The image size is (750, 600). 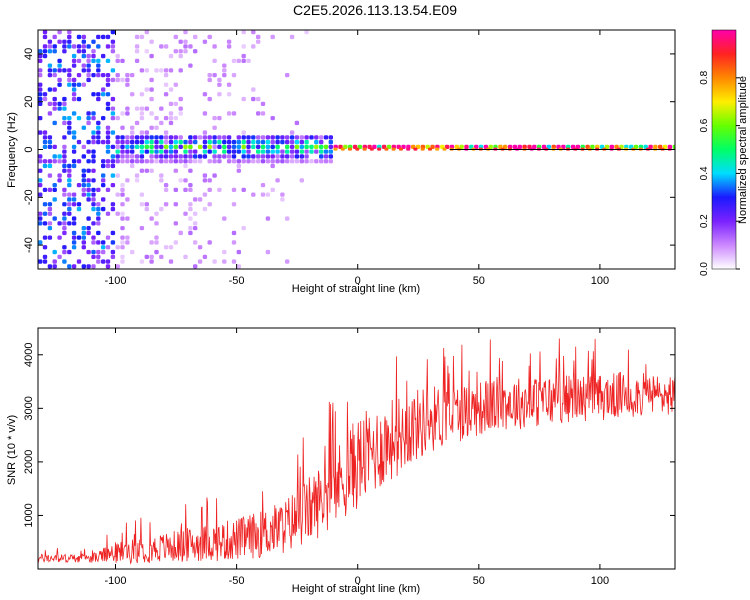 I want to click on snr-y-tick-label: 4000, so click(x=29, y=355).